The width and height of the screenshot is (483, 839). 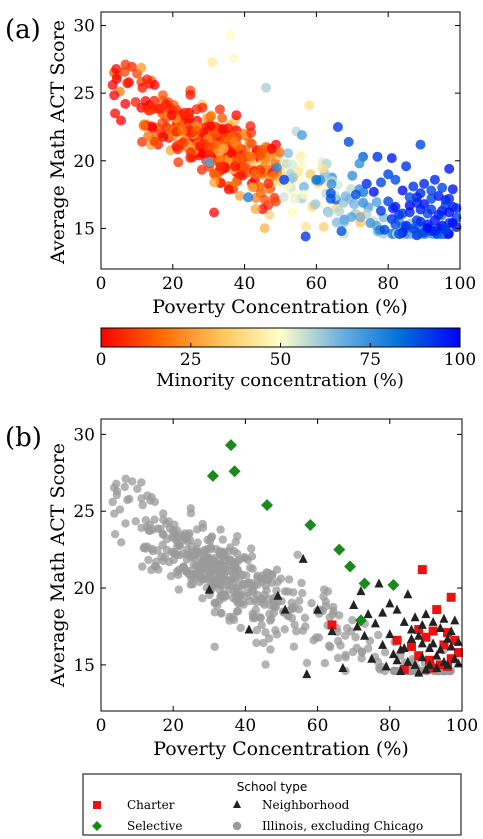 What do you see at coordinates (245, 284) in the screenshot?
I see `panel-a-x-tick-label: 40` at bounding box center [245, 284].